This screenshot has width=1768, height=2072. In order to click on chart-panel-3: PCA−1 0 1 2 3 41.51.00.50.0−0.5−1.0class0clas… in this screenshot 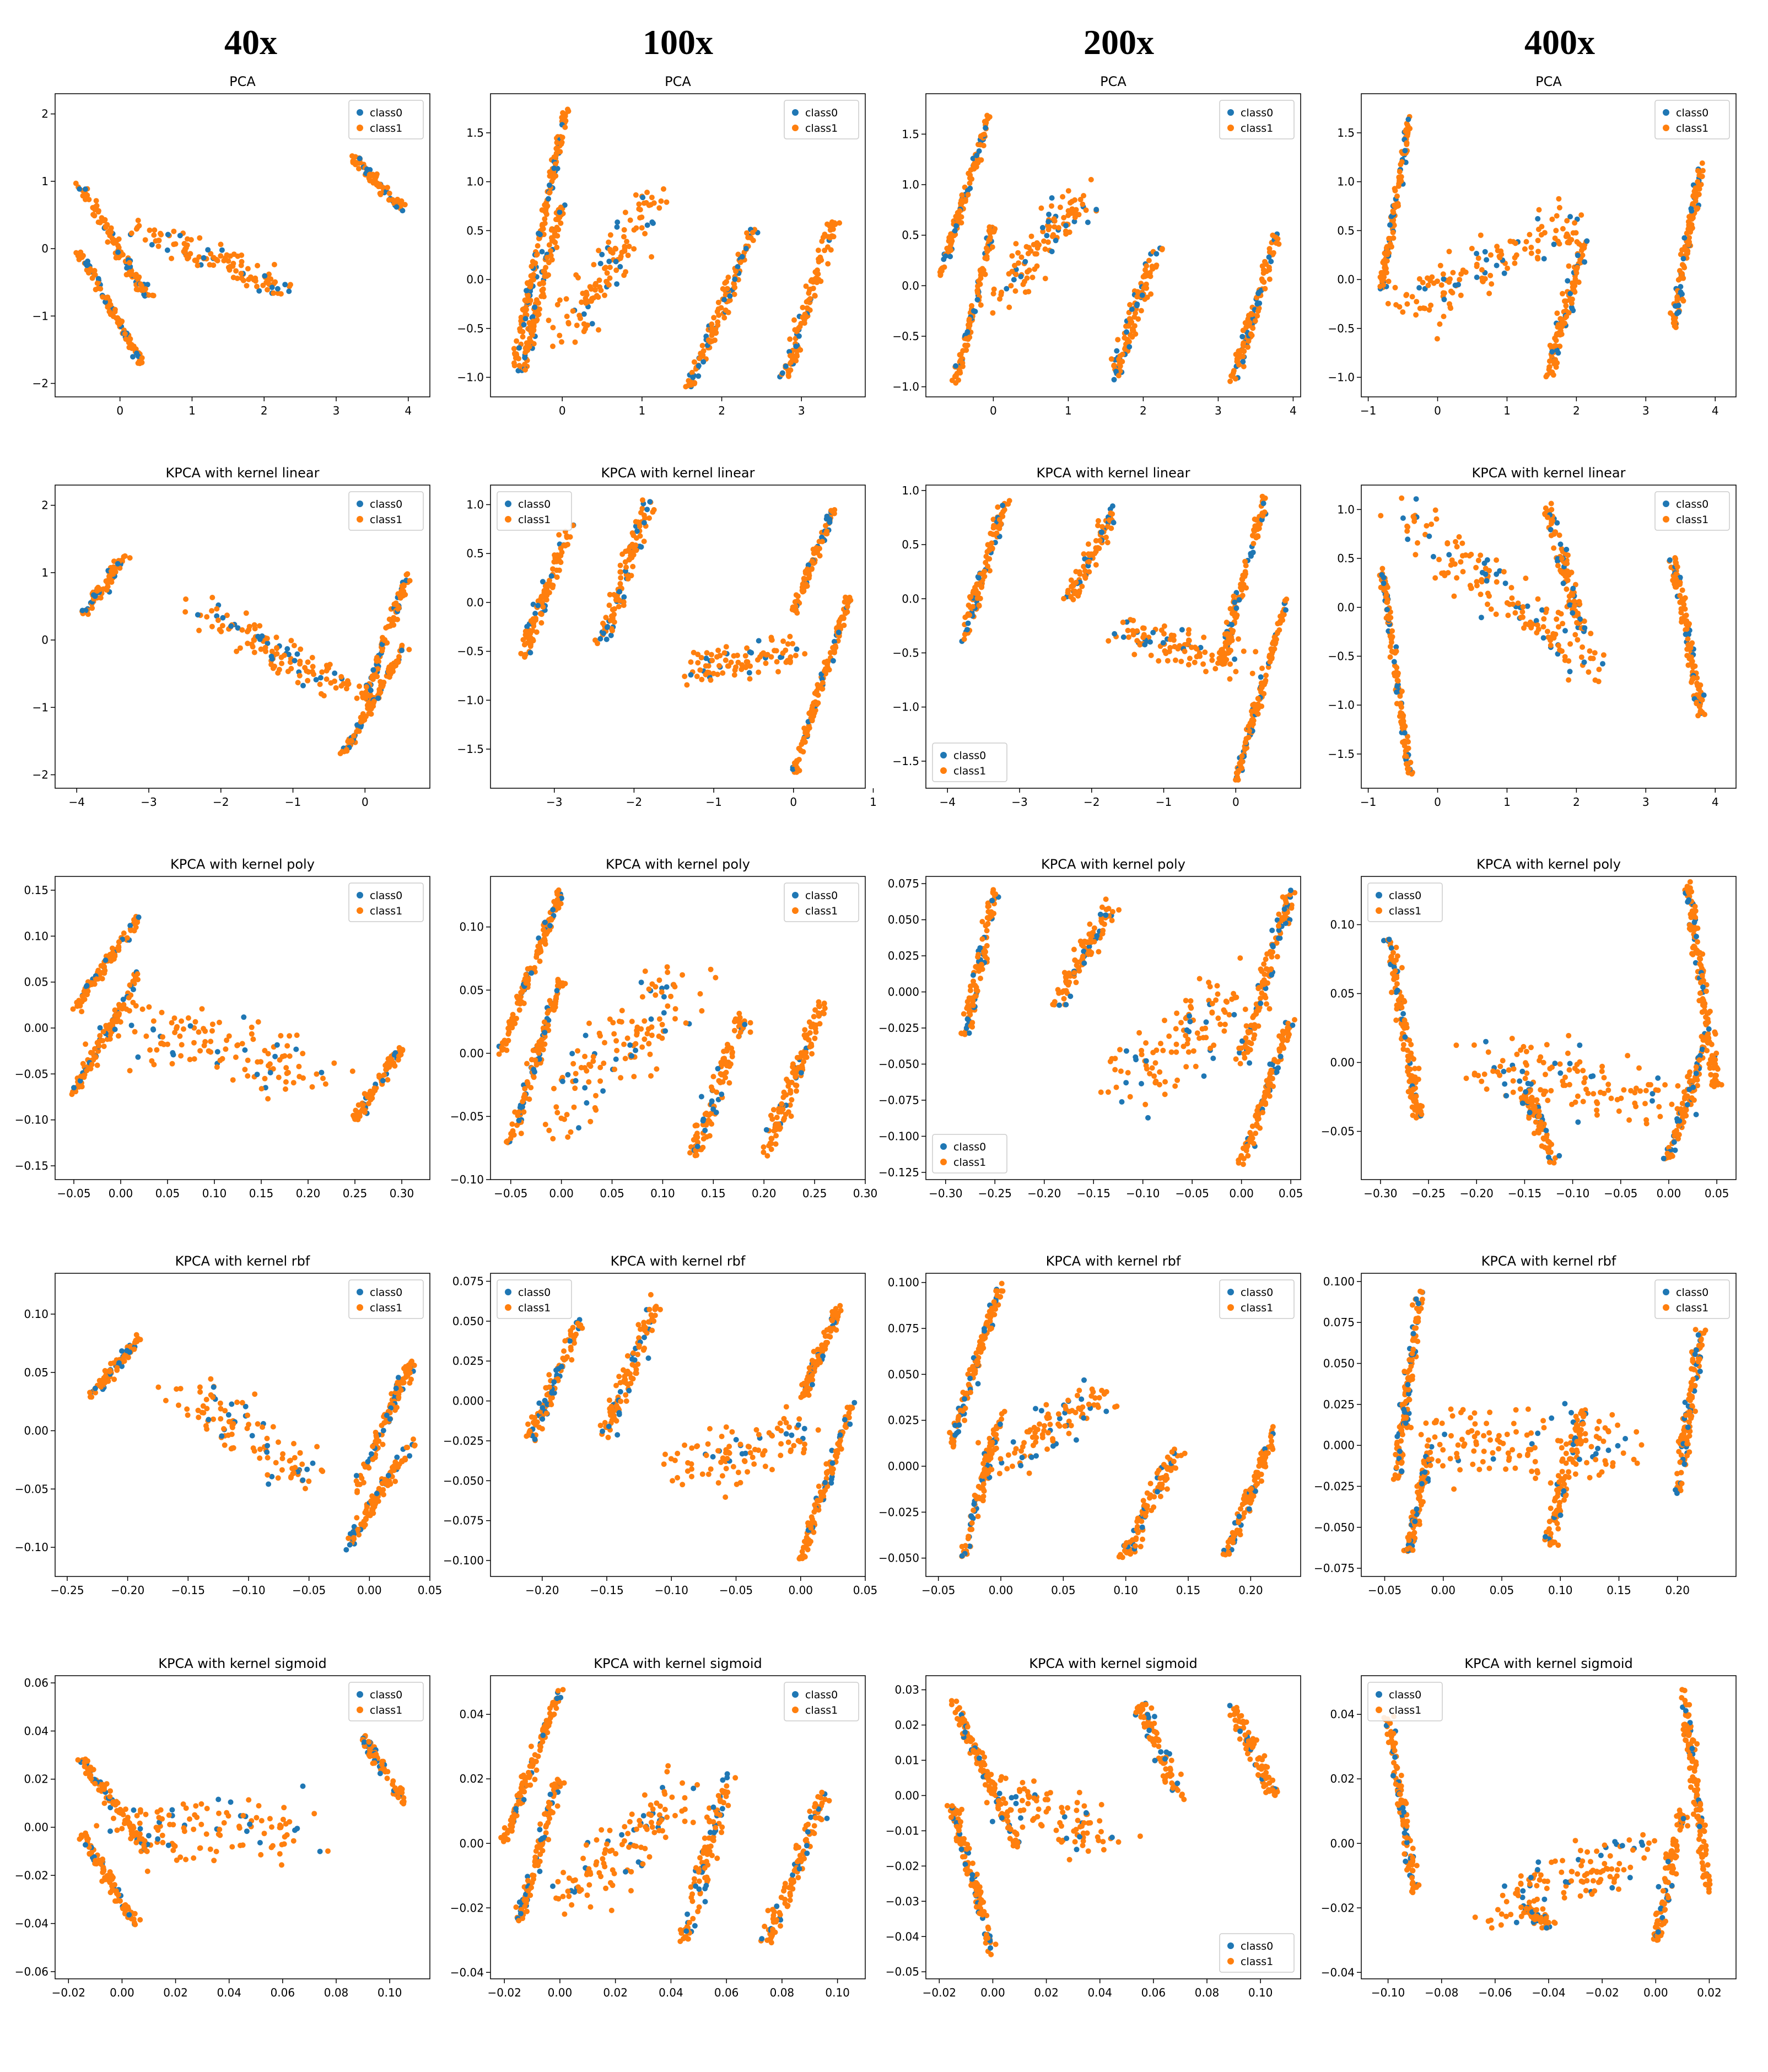, I will do `click(1532, 245)`.